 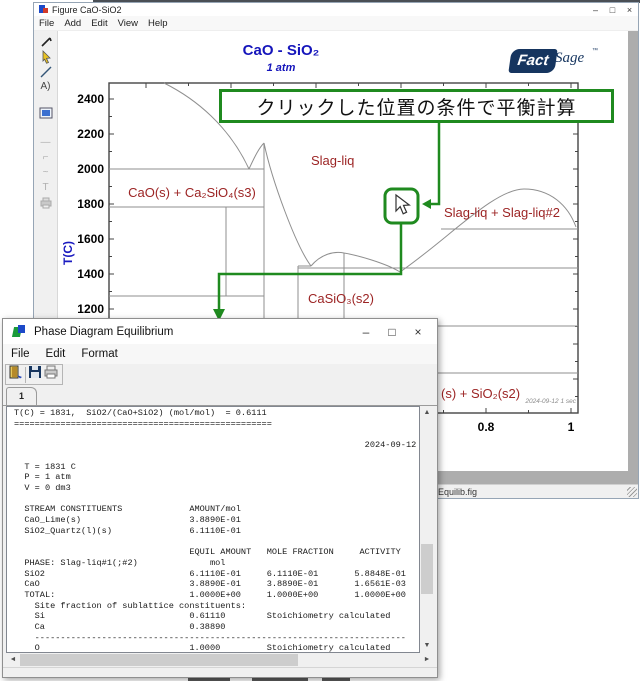 I want to click on horizontal-scrollbar: ◄ ►, so click(x=220, y=660).